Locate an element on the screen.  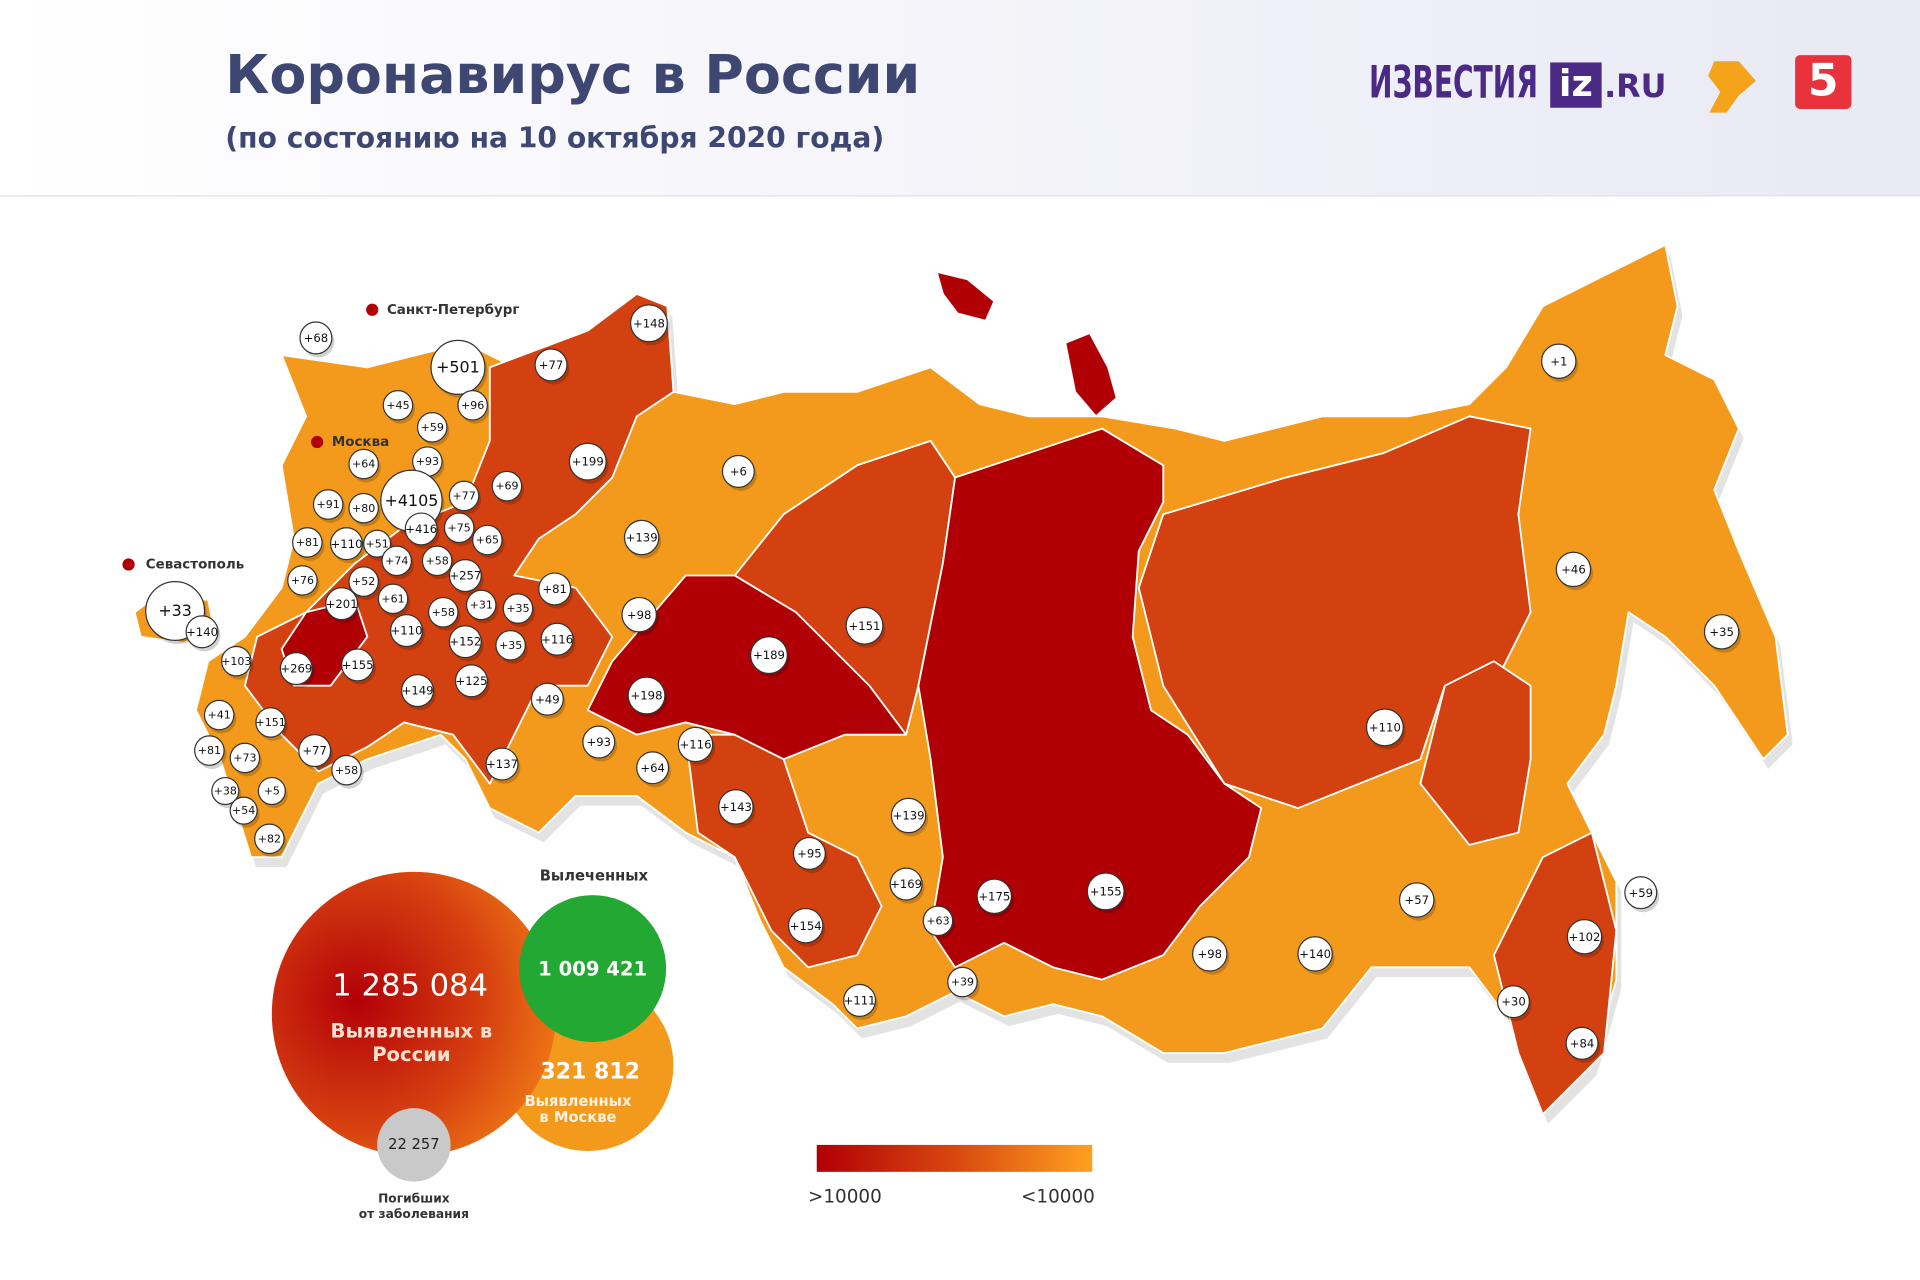
region-value: +155 is located at coordinates (358, 665).